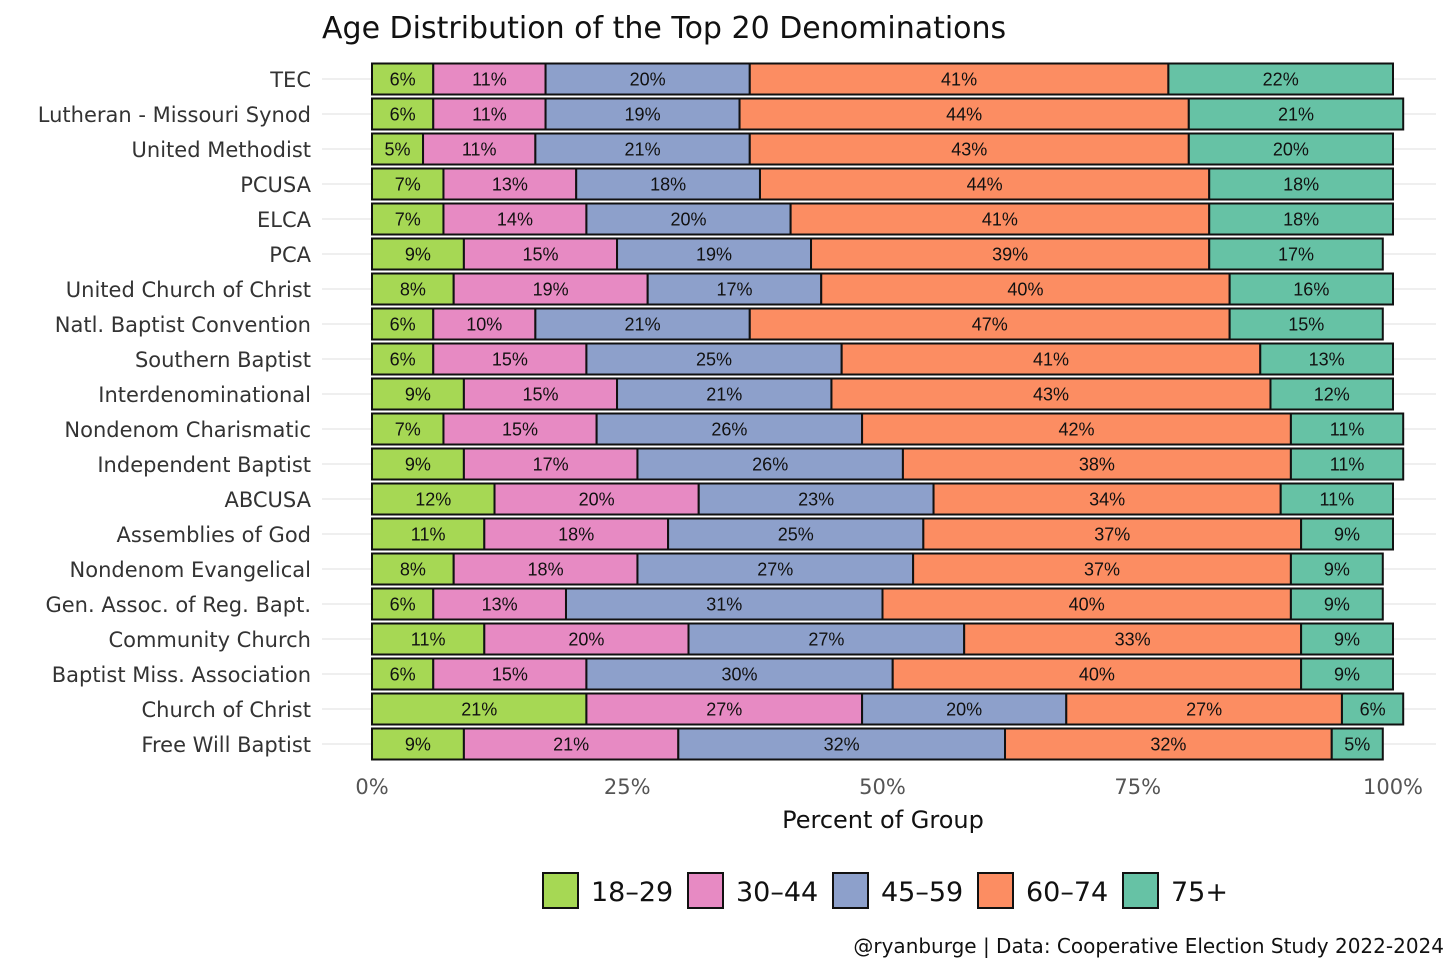 Image resolution: width=1456 pixels, height=970 pixels. I want to click on bar-value-label: 39%, so click(1010, 255).